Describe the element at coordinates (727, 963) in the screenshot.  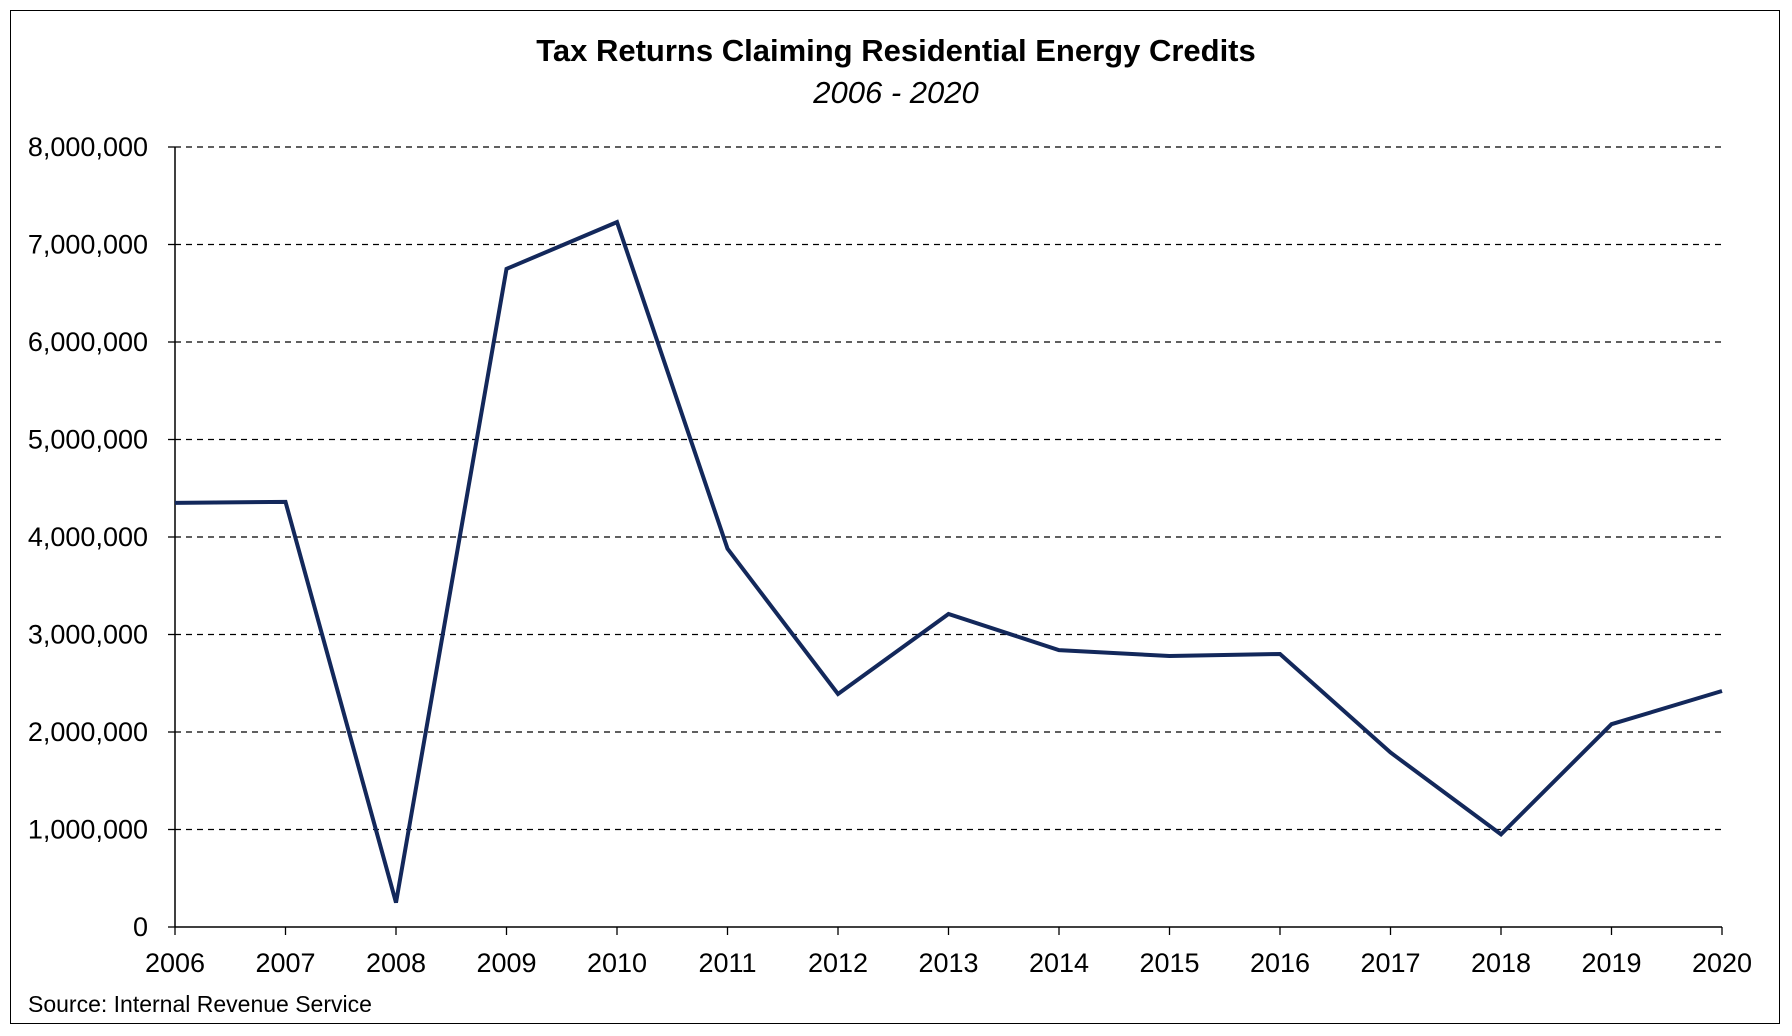
I see `x-tick-label: 2011` at that location.